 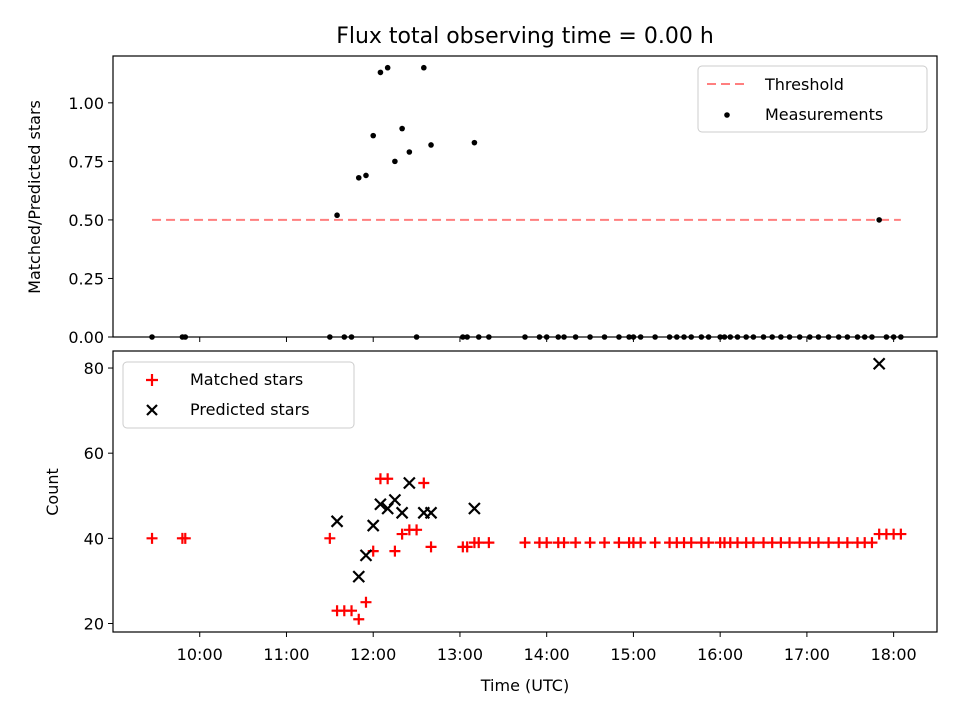 I want to click on top-y-tick-label: 0.00, so click(x=86, y=337).